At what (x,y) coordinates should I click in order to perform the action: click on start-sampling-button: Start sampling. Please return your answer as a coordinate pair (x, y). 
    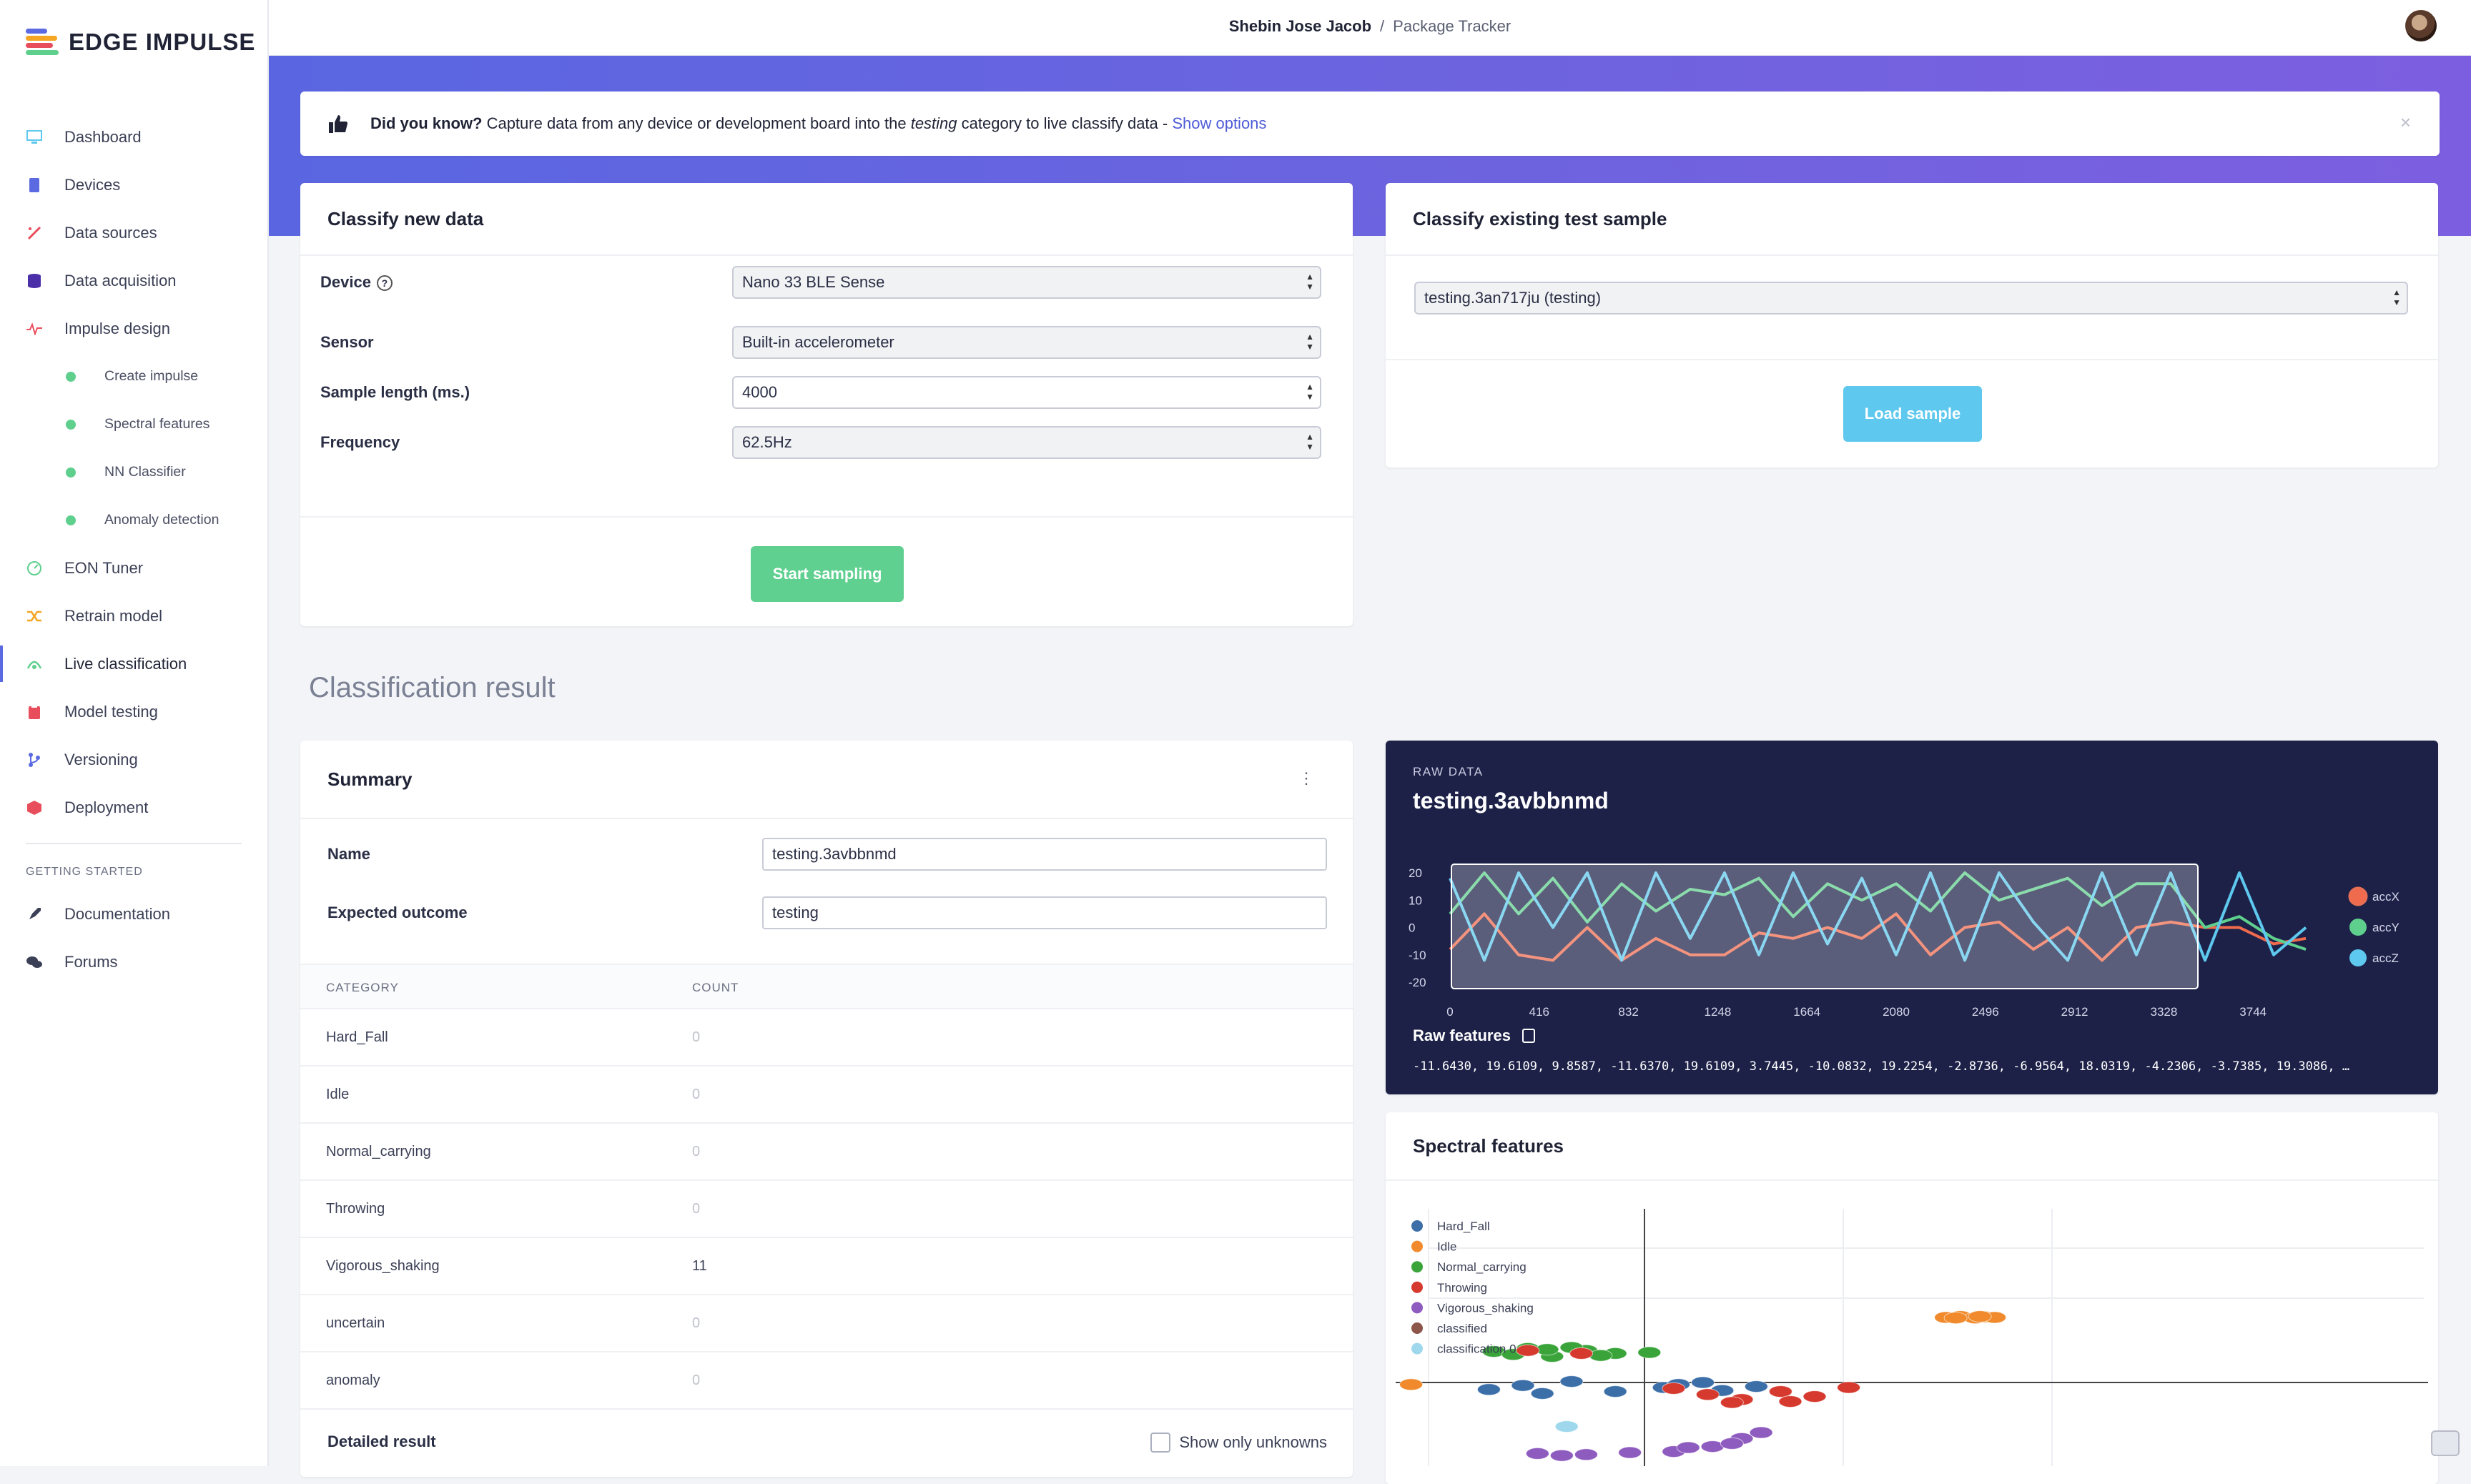
    Looking at the image, I should click on (827, 574).